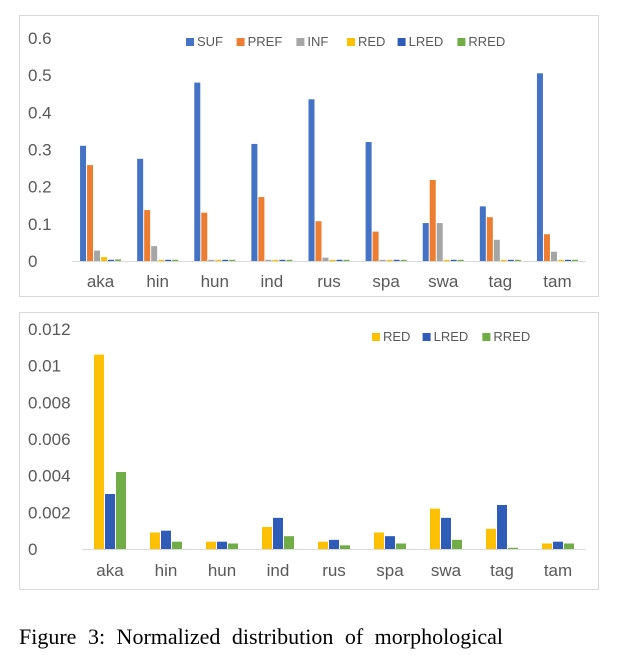 The width and height of the screenshot is (629, 655). Describe the element at coordinates (553, 256) in the screenshot. I see `bar-inf-tam` at that location.